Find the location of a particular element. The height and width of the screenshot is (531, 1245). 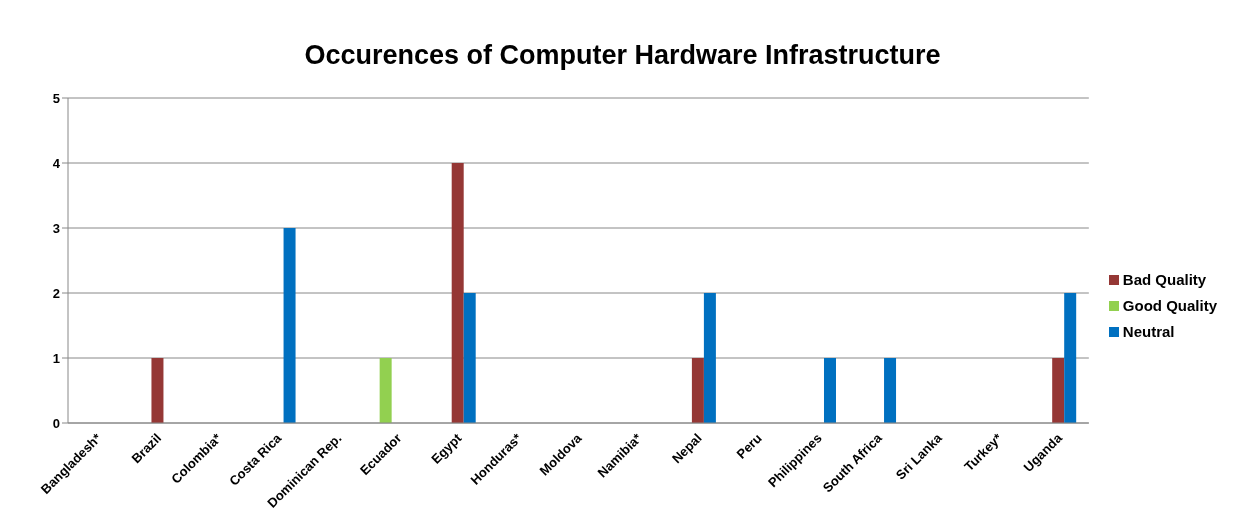

chart-title: Occurences of Computer Hardware Infrastructure is located at coordinates (622, 55).